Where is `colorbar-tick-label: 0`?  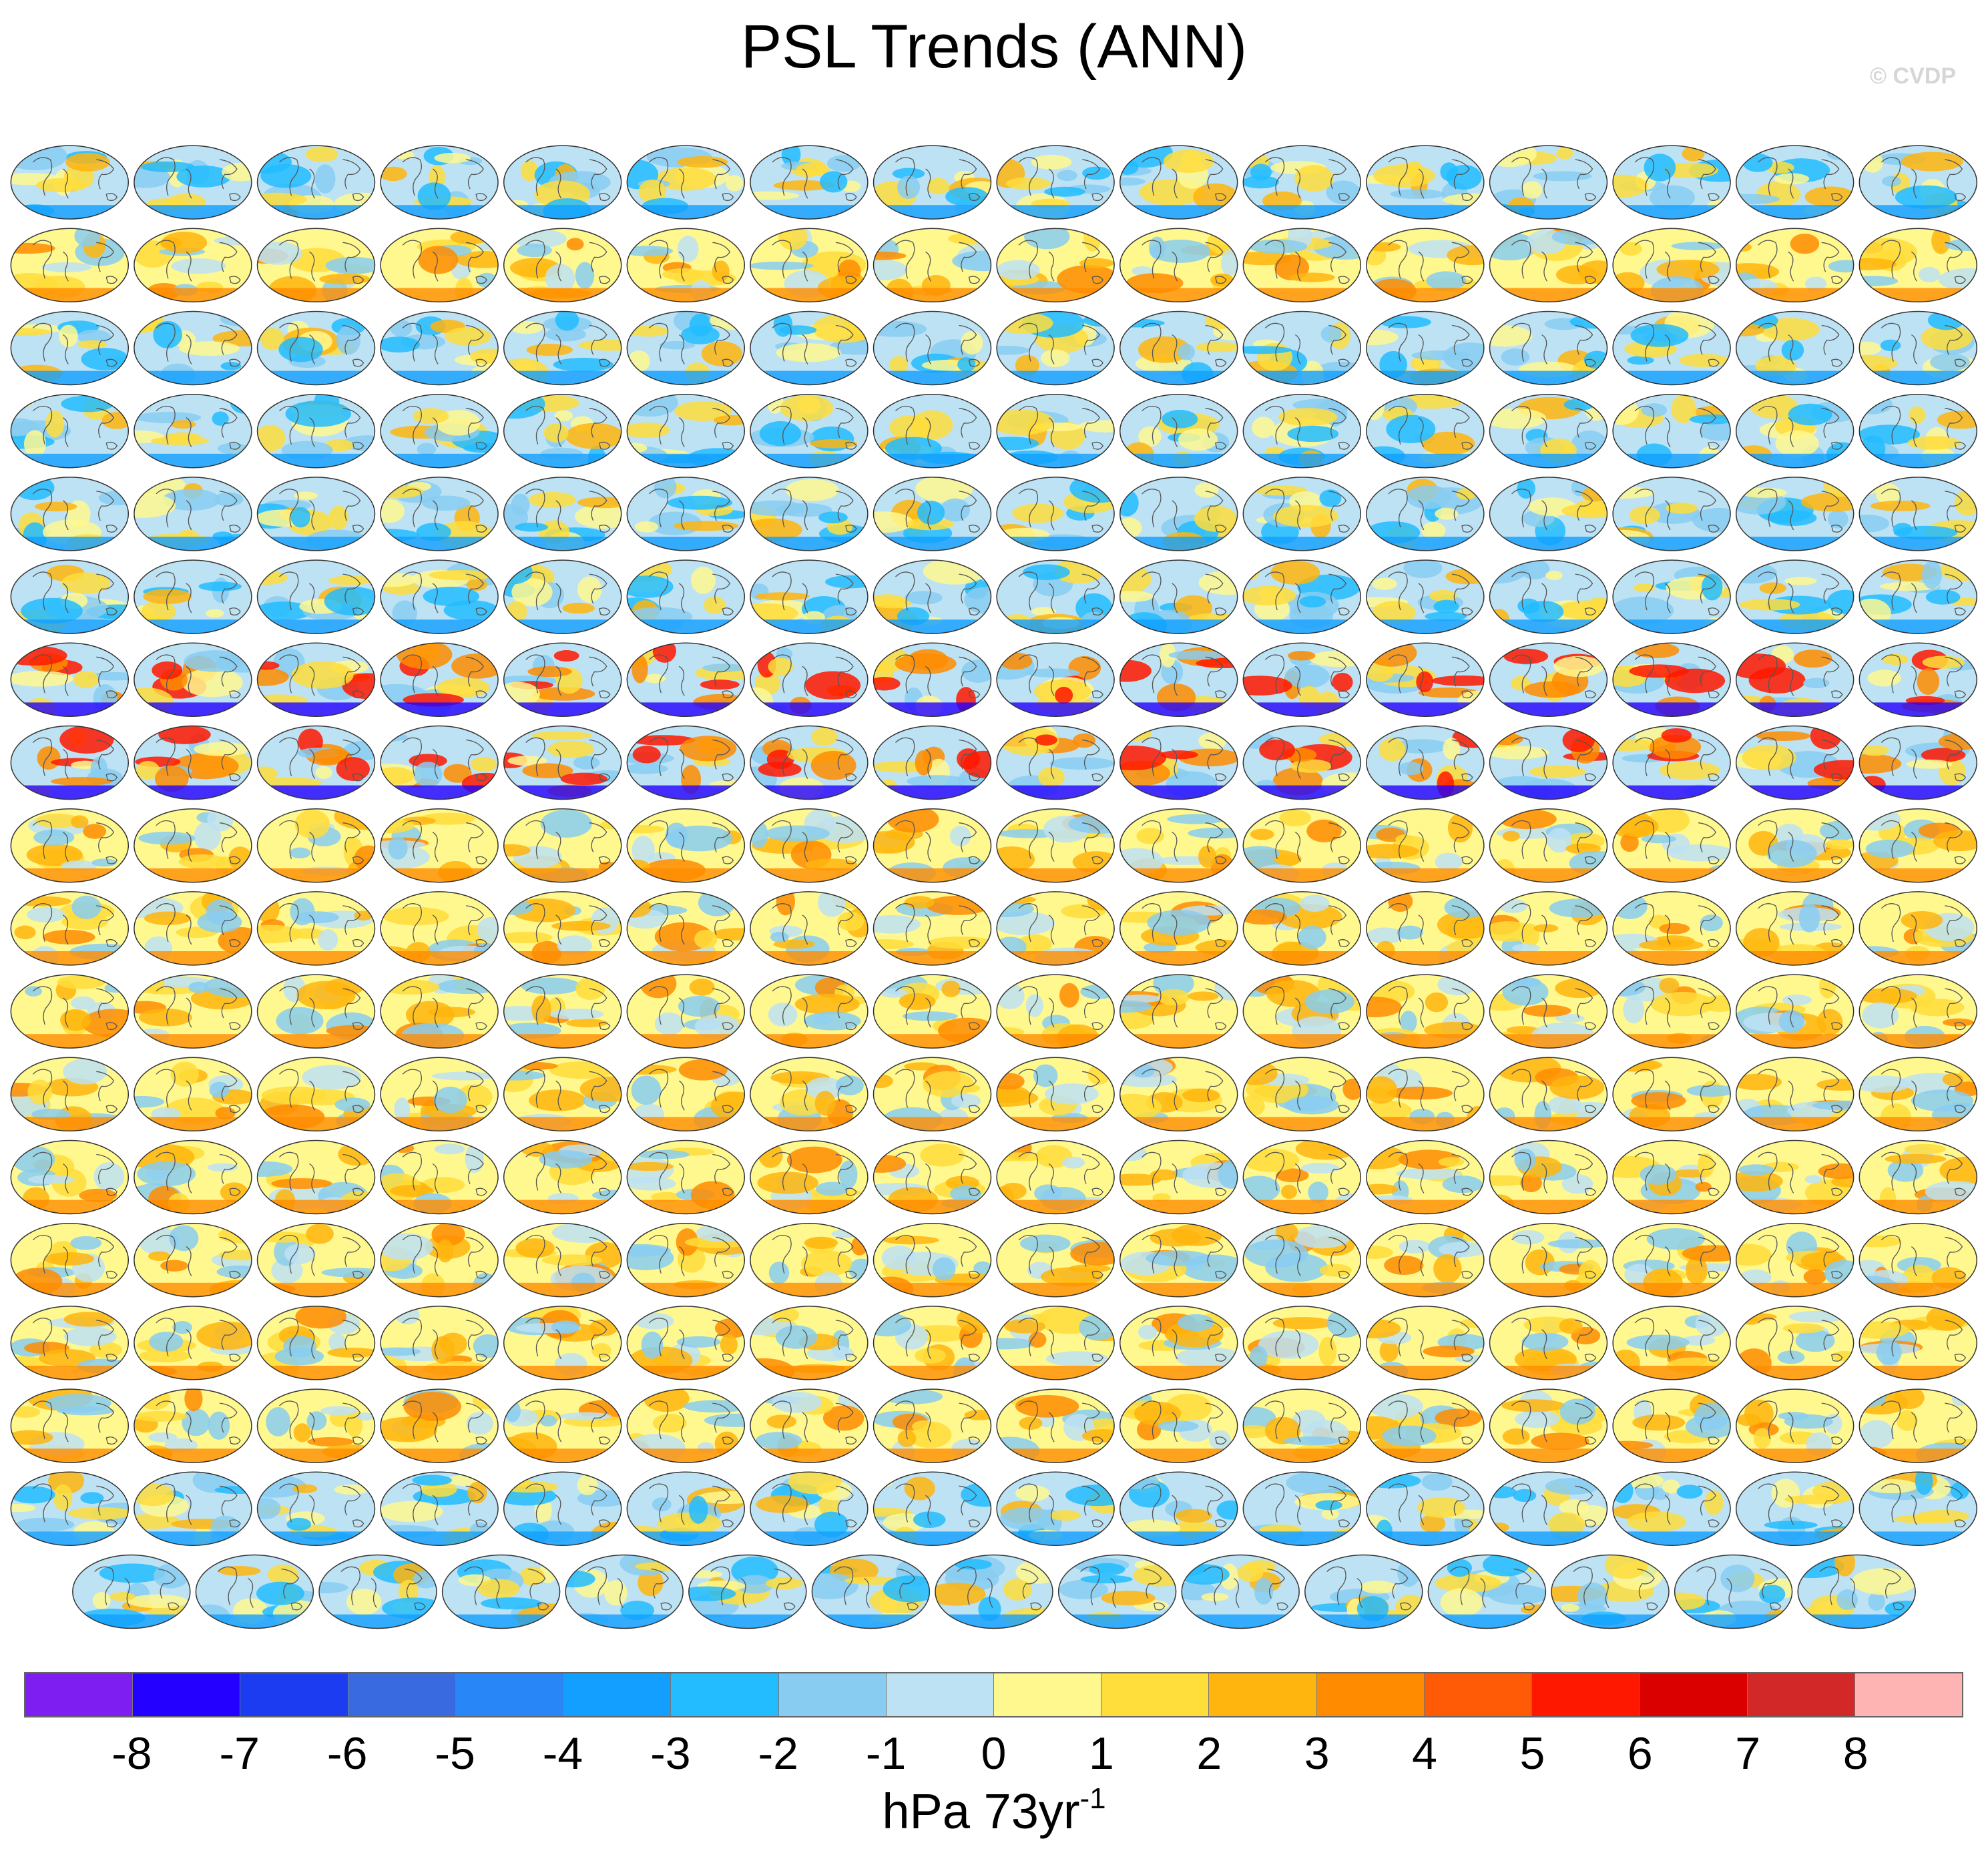
colorbar-tick-label: 0 is located at coordinates (994, 1754).